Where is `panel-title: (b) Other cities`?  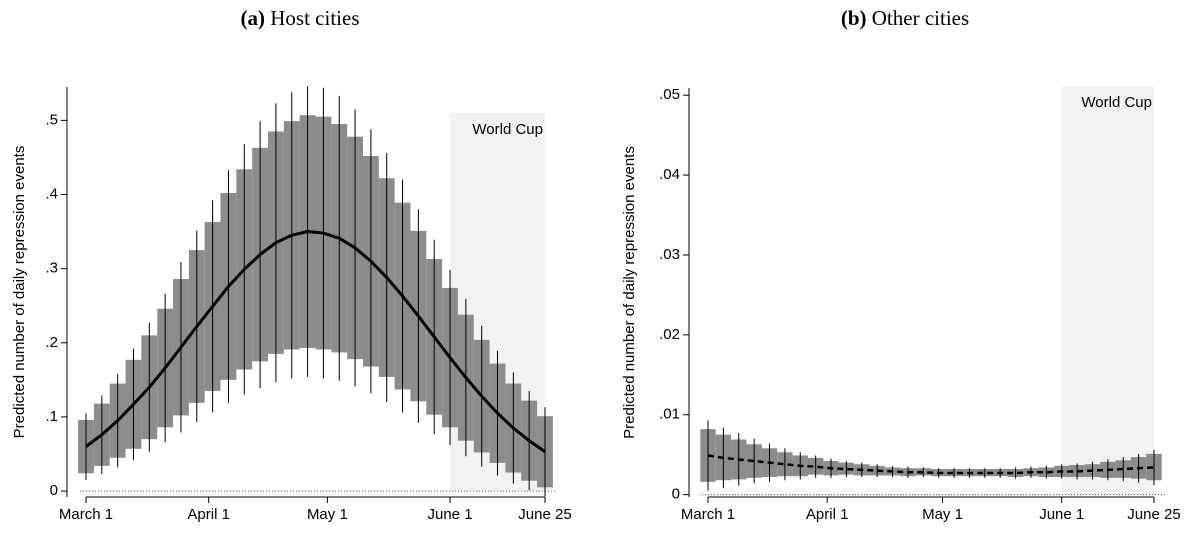
panel-title: (b) Other cities is located at coordinates (905, 18).